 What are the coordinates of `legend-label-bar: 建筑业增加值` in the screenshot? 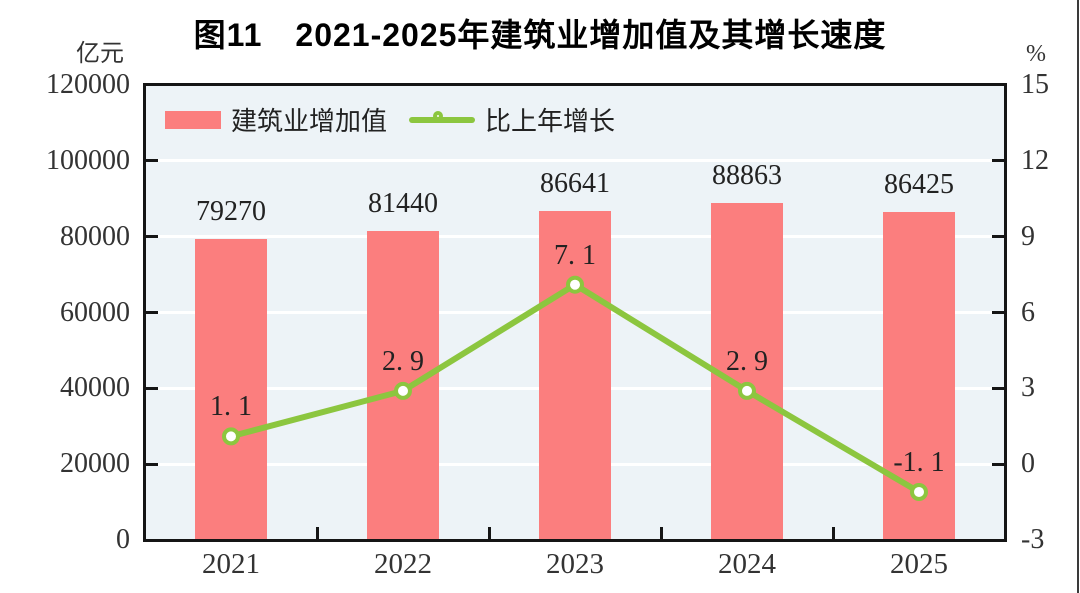 It's located at (309, 121).